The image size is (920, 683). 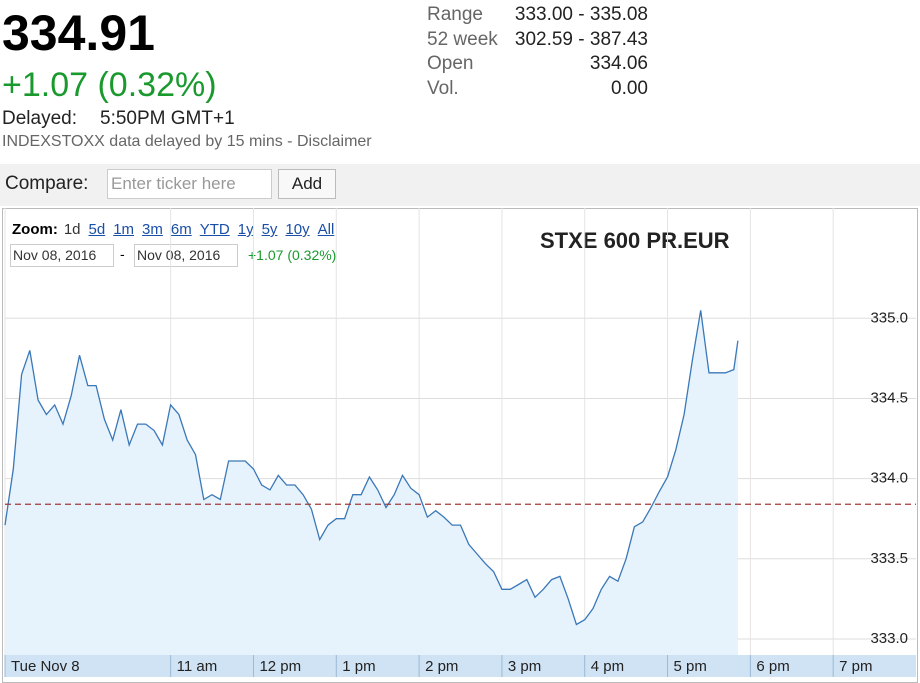 What do you see at coordinates (889, 638) in the screenshot?
I see `y-tick-label: 333.0` at bounding box center [889, 638].